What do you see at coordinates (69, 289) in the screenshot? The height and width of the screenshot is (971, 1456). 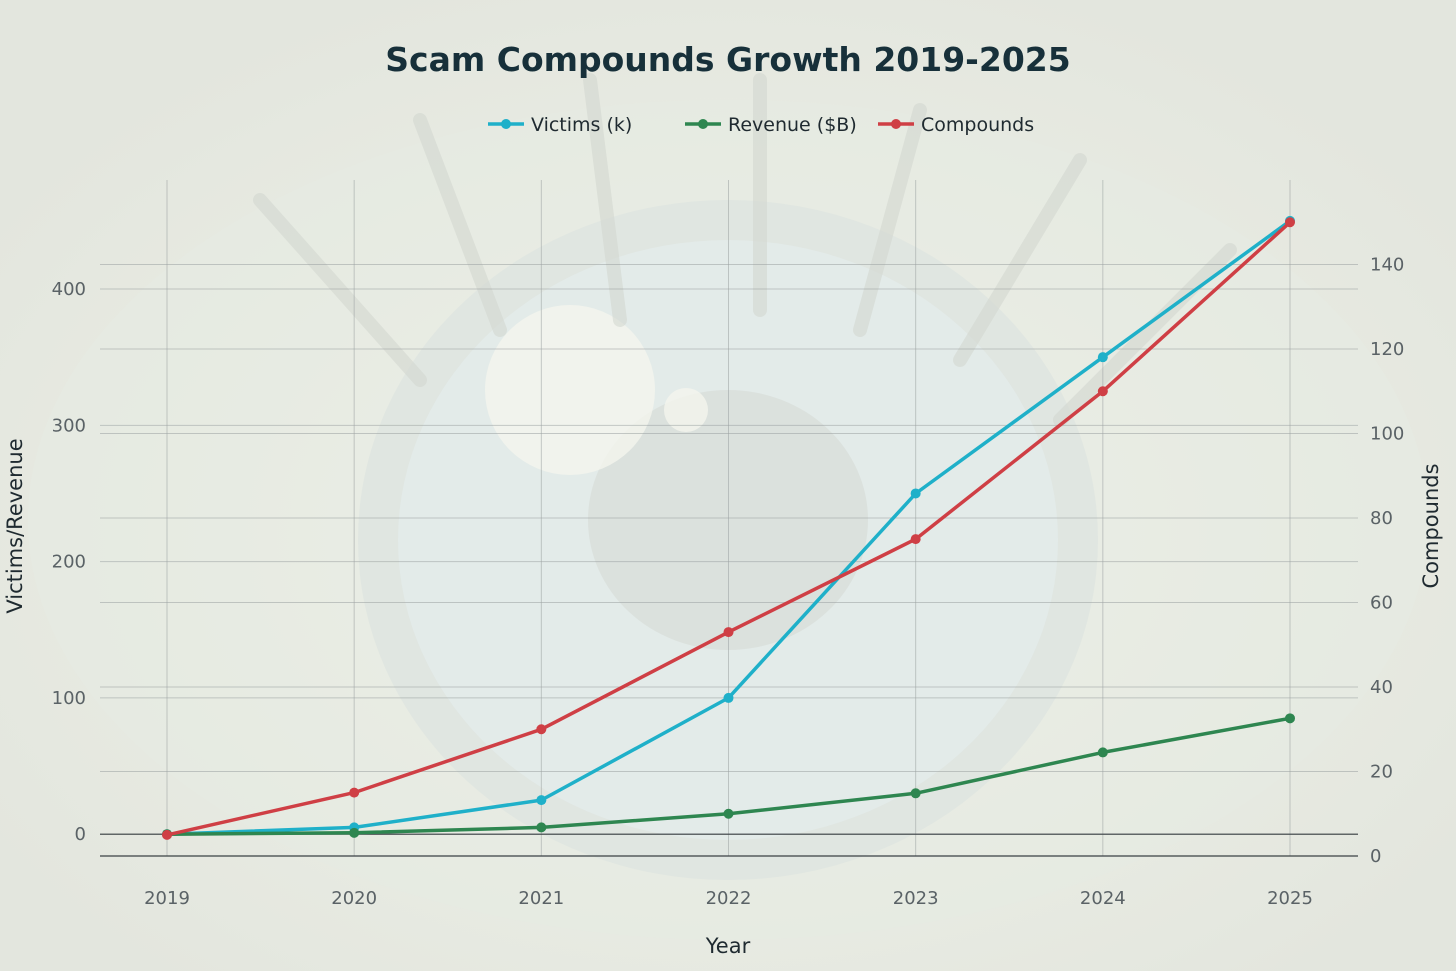 I see `y-tick-label: 400` at bounding box center [69, 289].